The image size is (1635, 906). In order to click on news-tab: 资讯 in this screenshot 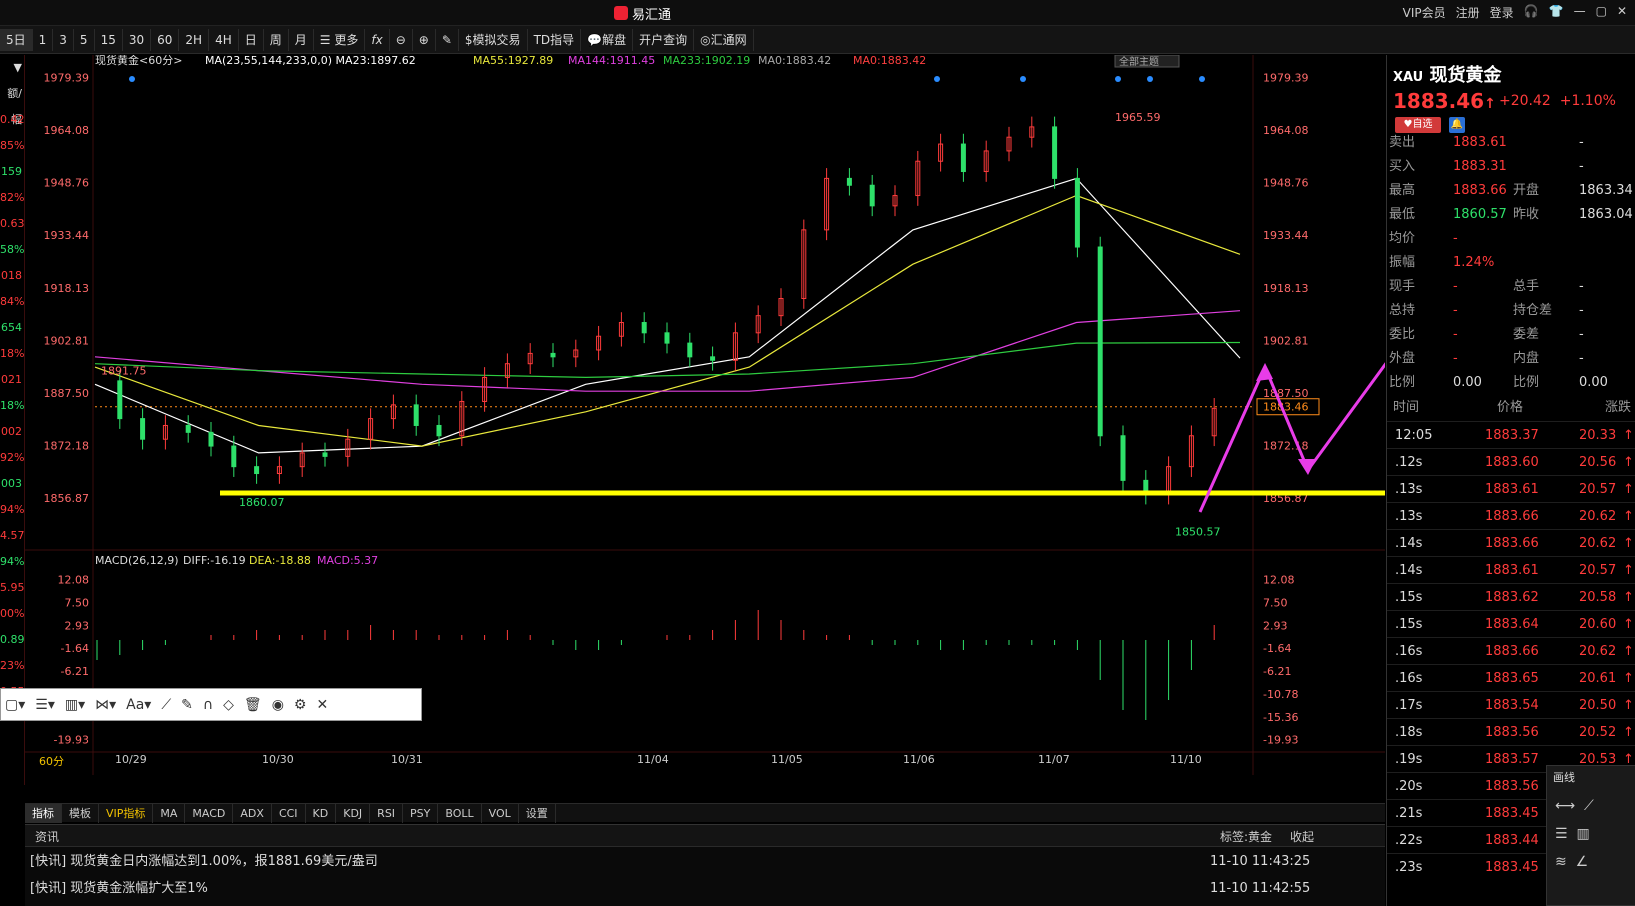, I will do `click(47, 837)`.